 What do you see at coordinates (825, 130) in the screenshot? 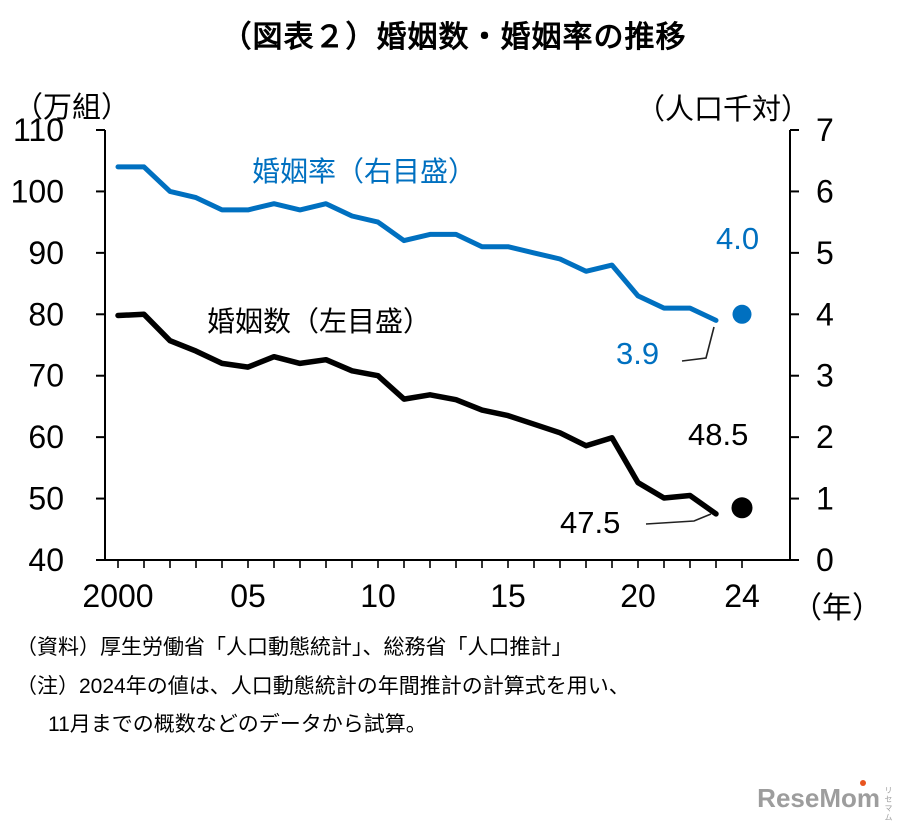
I see `right-axis-tick-label: 7` at bounding box center [825, 130].